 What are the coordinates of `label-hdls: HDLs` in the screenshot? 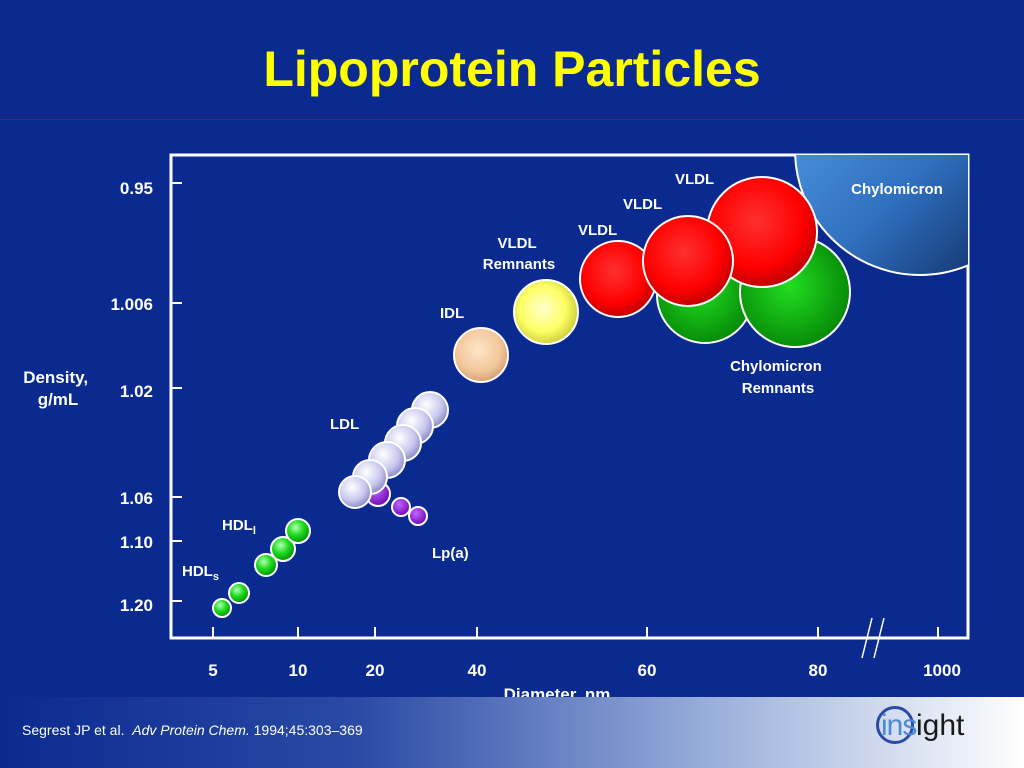 It's located at (200, 573).